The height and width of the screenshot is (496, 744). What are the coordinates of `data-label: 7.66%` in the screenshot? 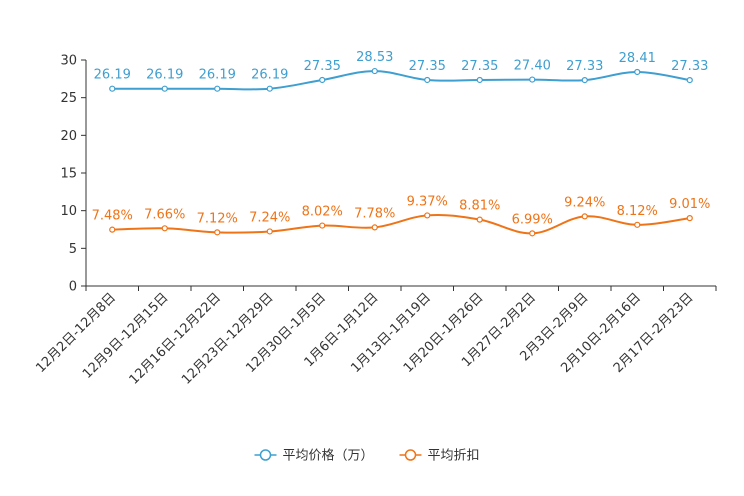 It's located at (164, 214).